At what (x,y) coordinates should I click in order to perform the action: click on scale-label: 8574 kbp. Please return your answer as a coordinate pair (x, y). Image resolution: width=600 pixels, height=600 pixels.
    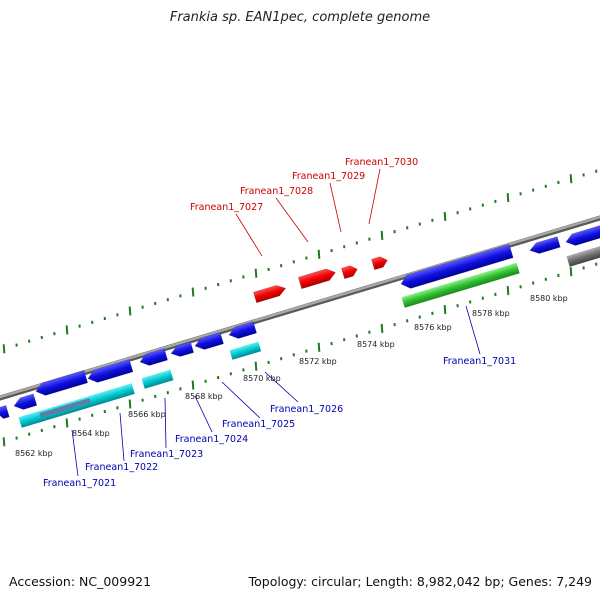
    Looking at the image, I should click on (376, 344).